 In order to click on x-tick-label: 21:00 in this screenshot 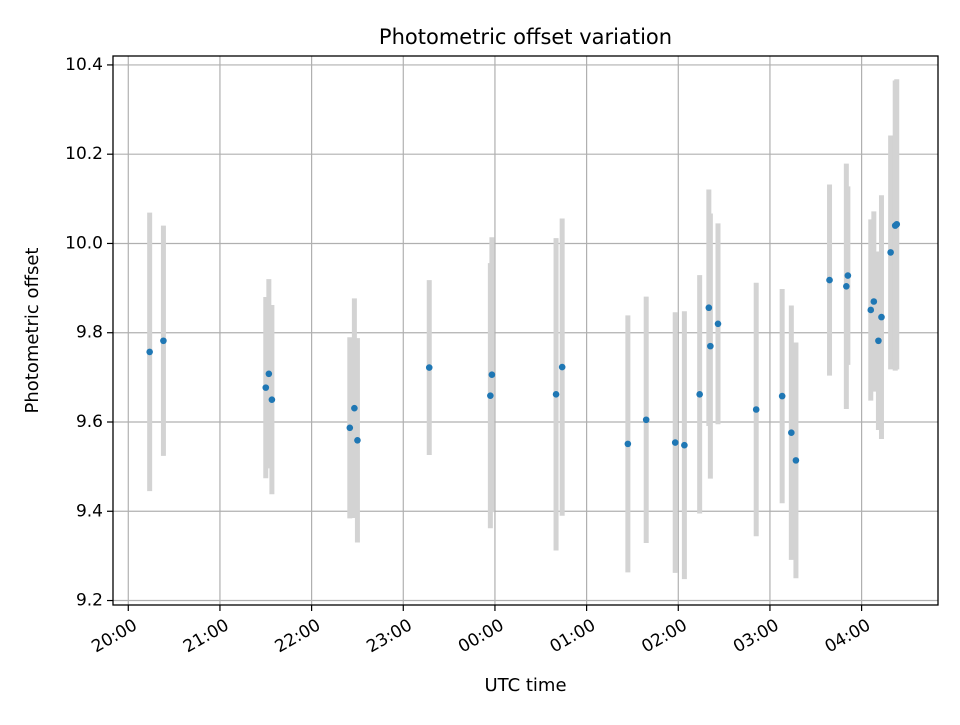, I will do `click(206, 636)`.